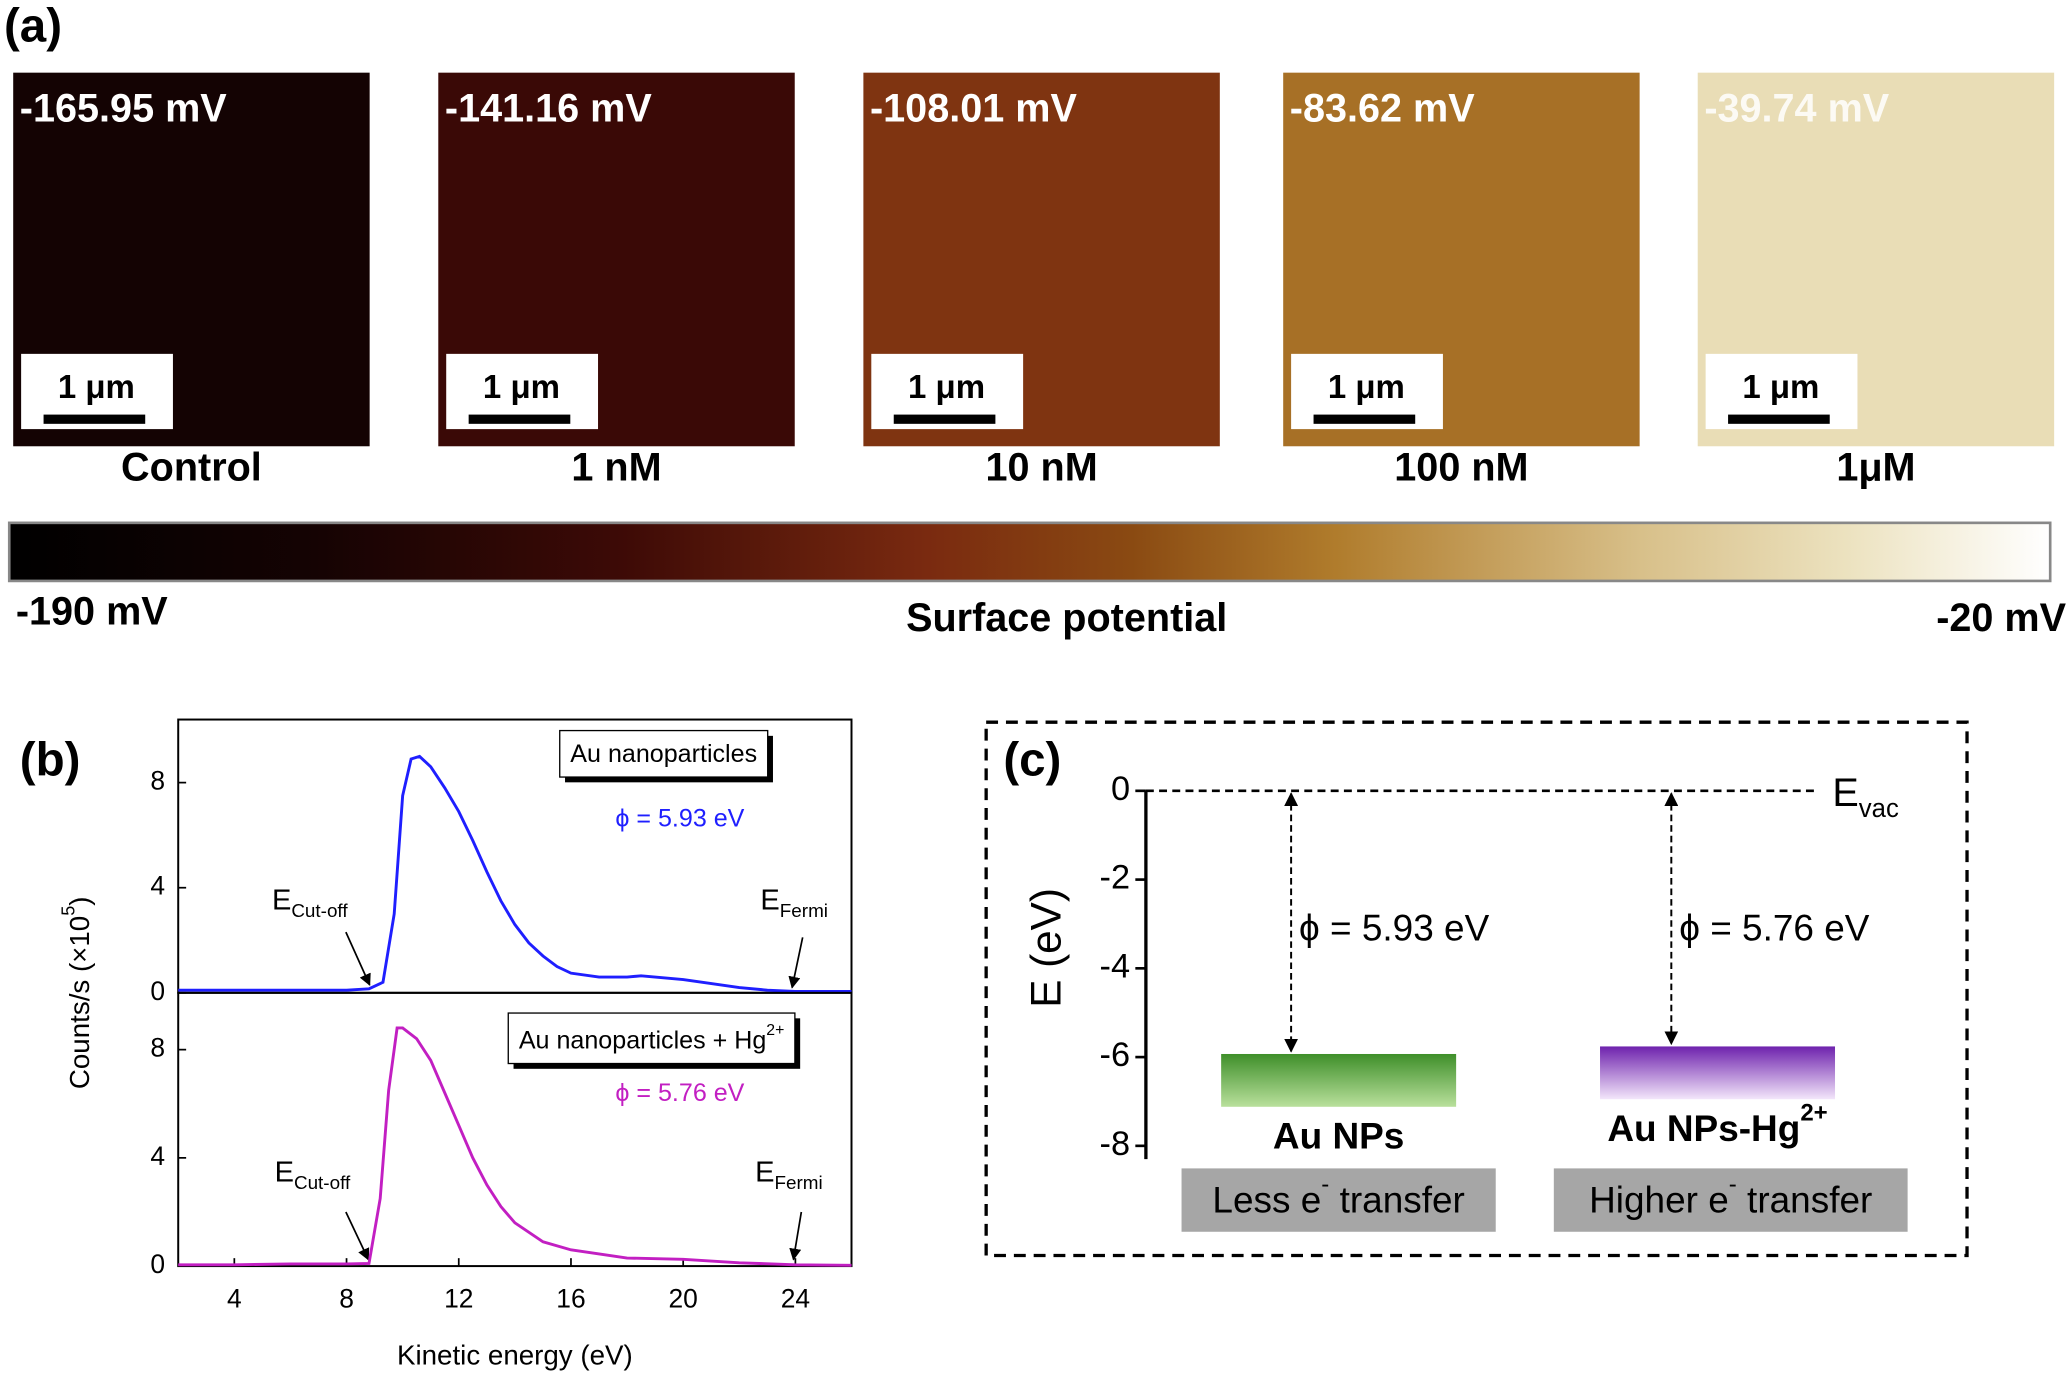  I want to click on potential-label: -141.16 mV, so click(548, 108).